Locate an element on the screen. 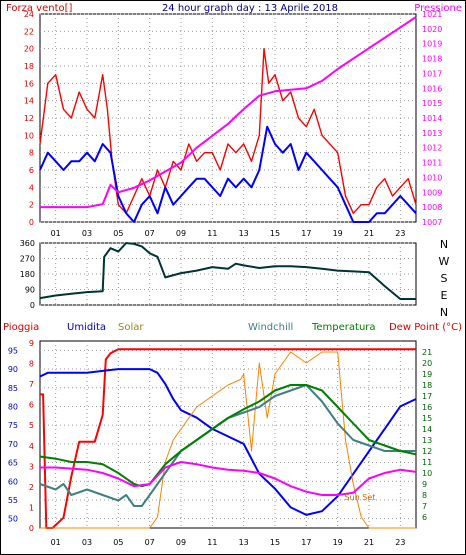 The height and width of the screenshot is (555, 466). y-right-tick: 1016 is located at coordinates (432, 88).